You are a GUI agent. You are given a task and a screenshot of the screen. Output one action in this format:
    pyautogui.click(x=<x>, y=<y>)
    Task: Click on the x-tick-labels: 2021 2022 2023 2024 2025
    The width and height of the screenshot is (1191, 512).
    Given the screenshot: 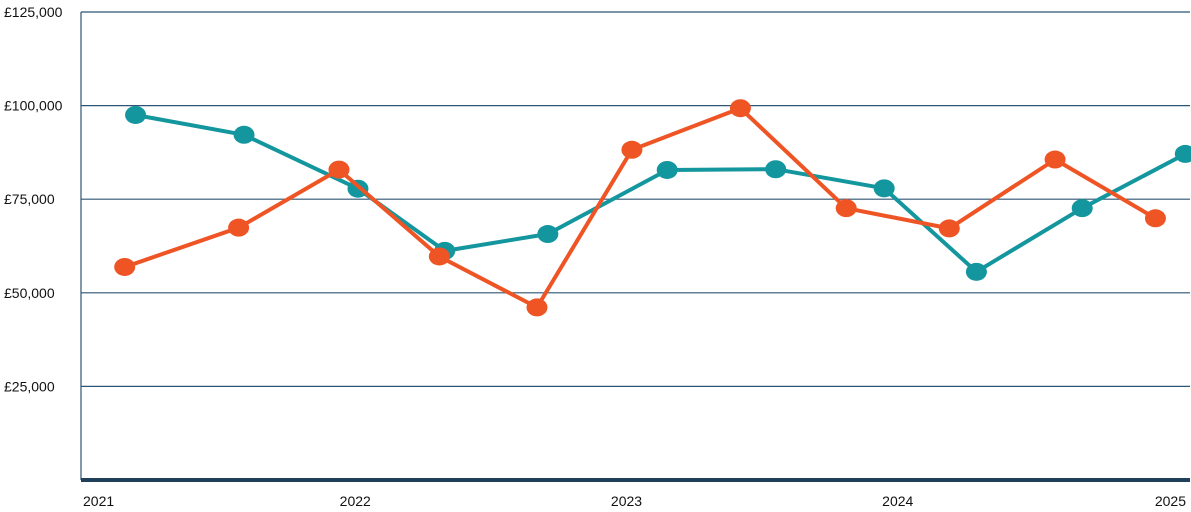 What is the action you would take?
    pyautogui.click(x=634, y=501)
    